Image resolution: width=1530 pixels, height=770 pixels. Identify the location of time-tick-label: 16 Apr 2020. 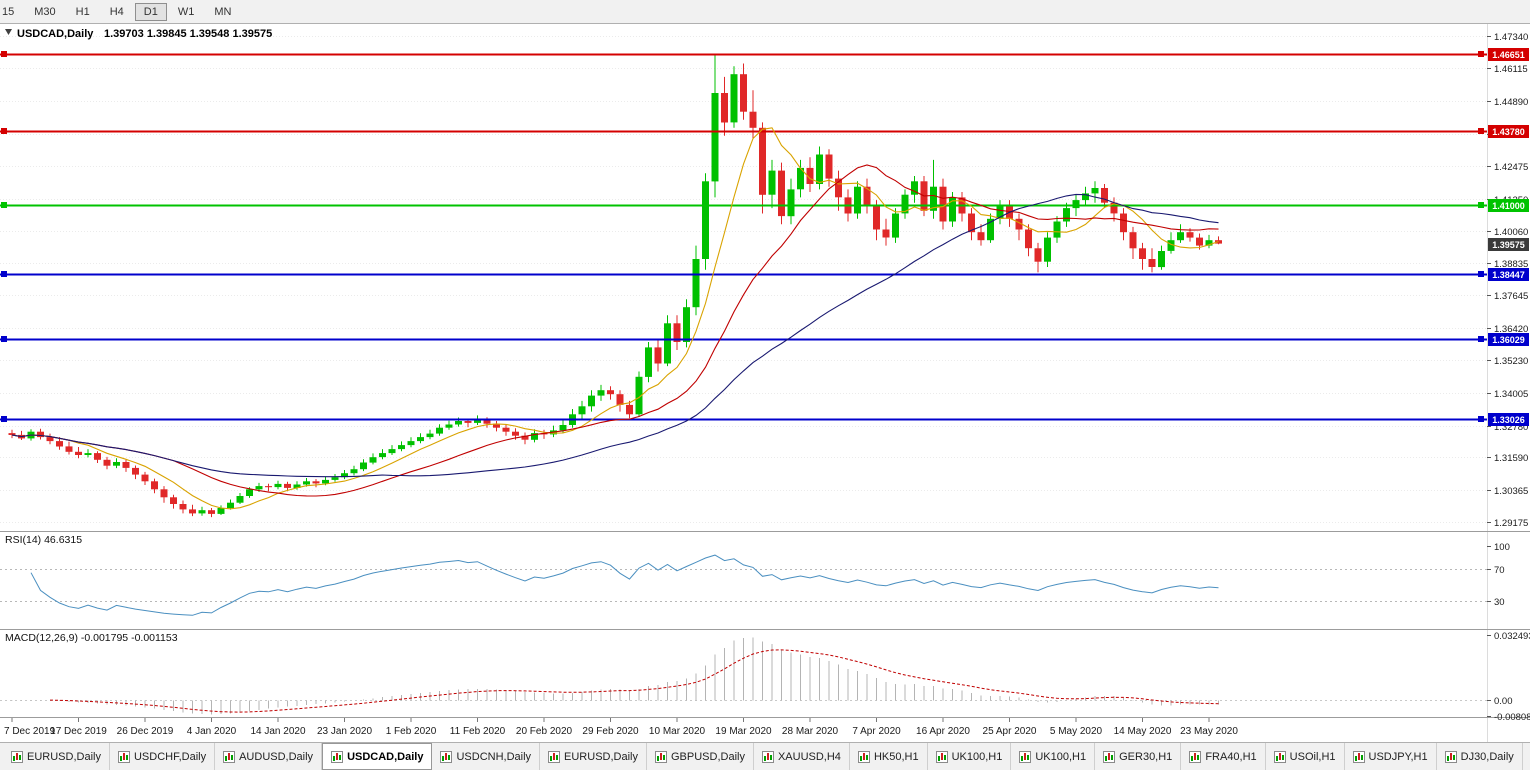
(943, 731).